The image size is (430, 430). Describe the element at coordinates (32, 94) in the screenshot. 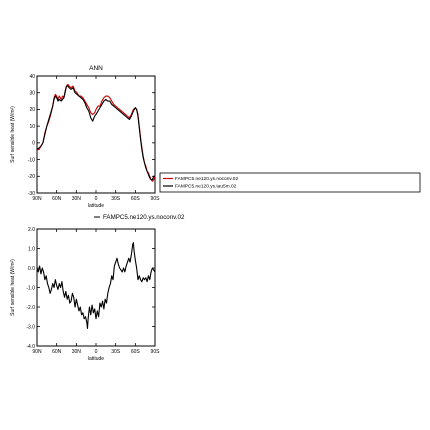

I see `panel-1-y-tick-label: 30` at that location.